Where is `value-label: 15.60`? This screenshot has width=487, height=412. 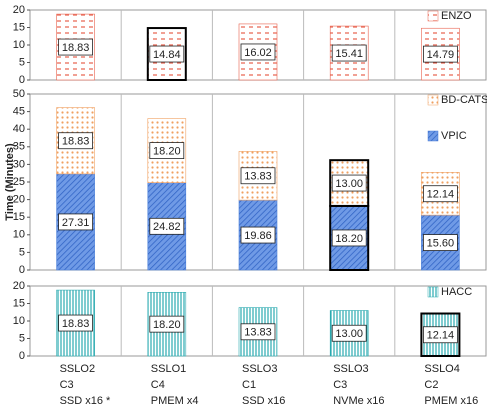 value-label: 15.60 is located at coordinates (441, 243).